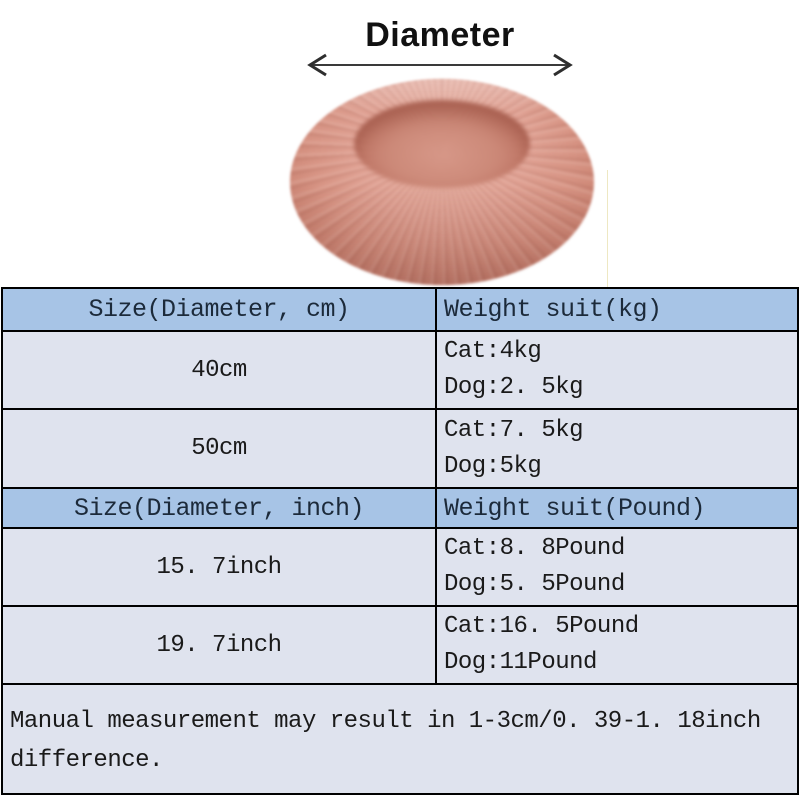 This screenshot has height=800, width=800. What do you see at coordinates (219, 448) in the screenshot?
I see `size-value-50cm: 50cm` at bounding box center [219, 448].